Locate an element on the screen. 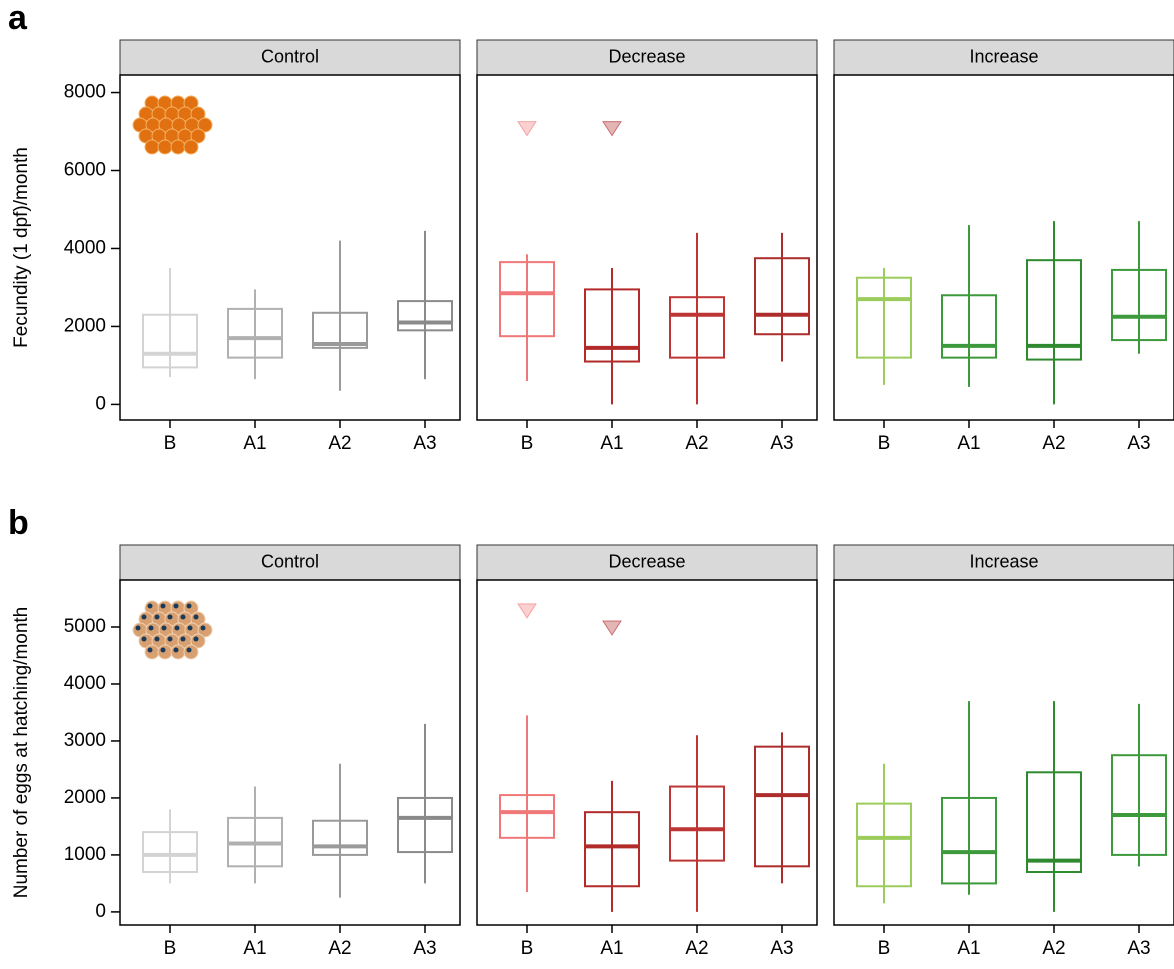  y-tick-label: 1000 is located at coordinates (85, 854).